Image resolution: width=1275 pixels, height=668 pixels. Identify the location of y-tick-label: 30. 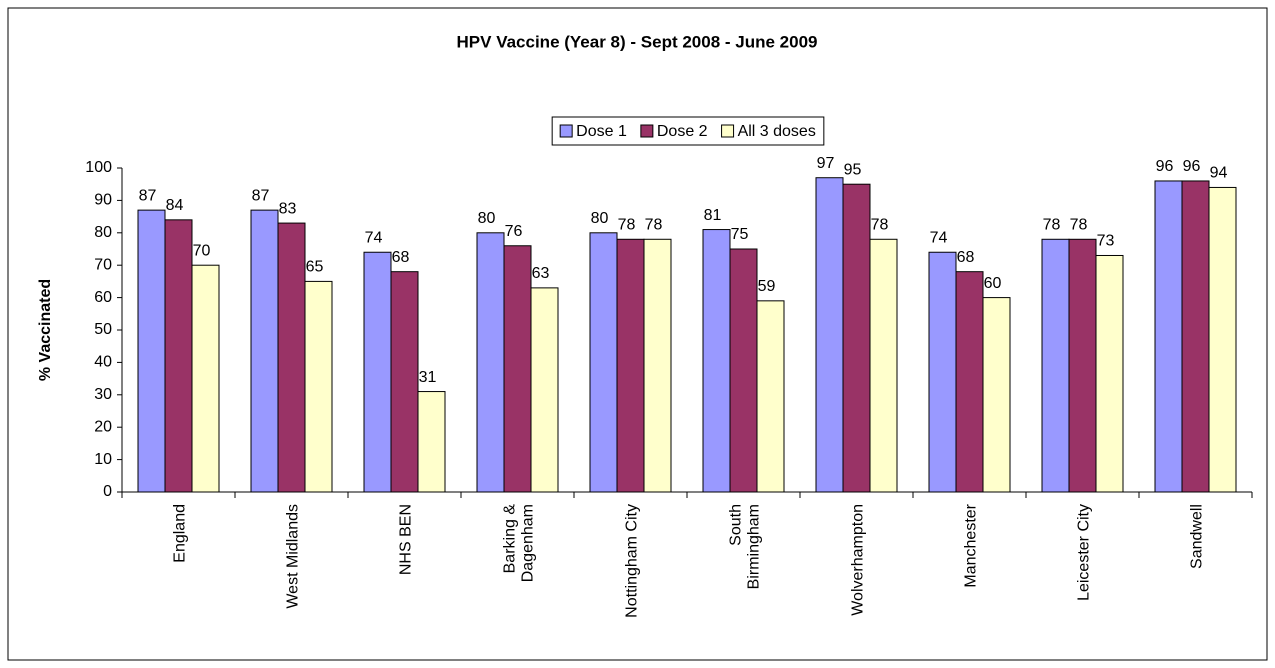
(103, 394).